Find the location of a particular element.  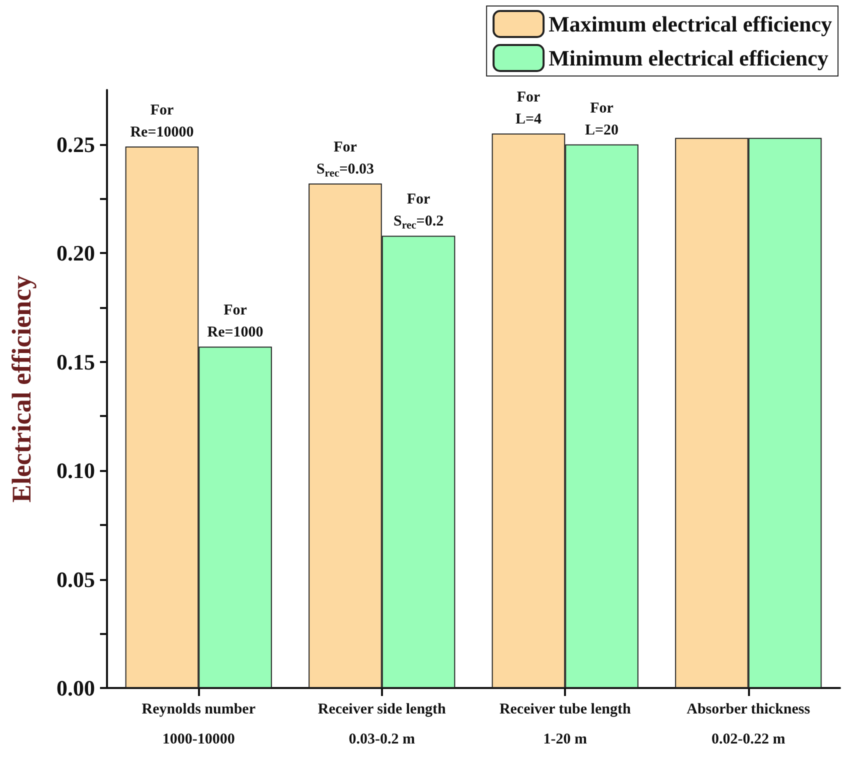

annotation: For Re=10000 is located at coordinates (162, 121).